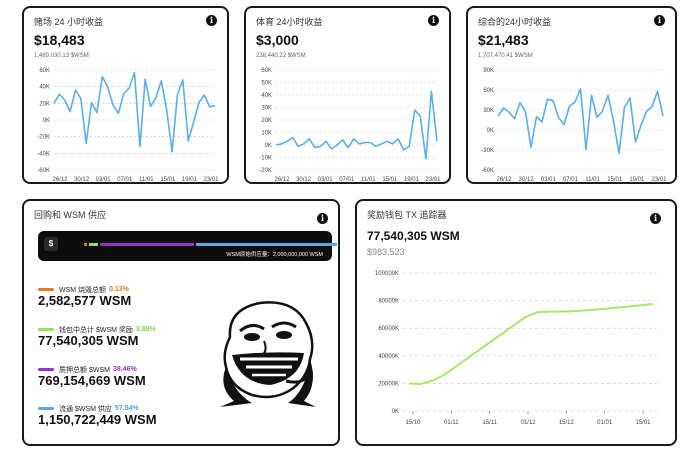 This screenshot has width=700, height=451. Describe the element at coordinates (85, 409) in the screenshot. I see `circulating-label: 流通 $WSM 供应` at that location.